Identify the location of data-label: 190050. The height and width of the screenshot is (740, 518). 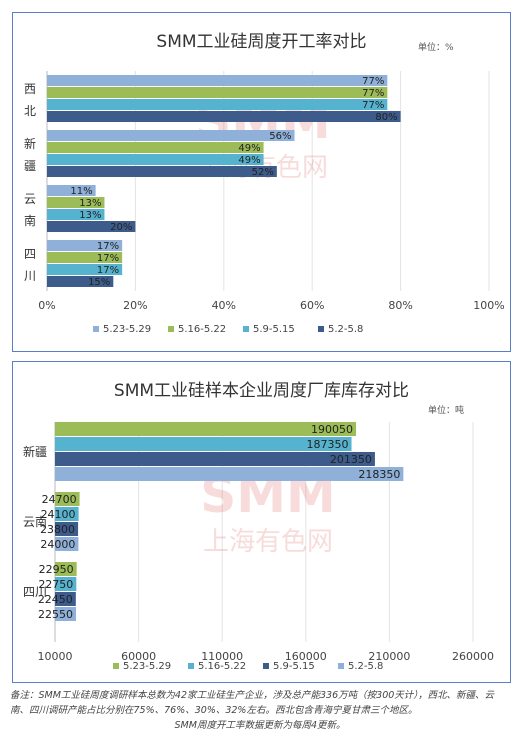
(332, 429).